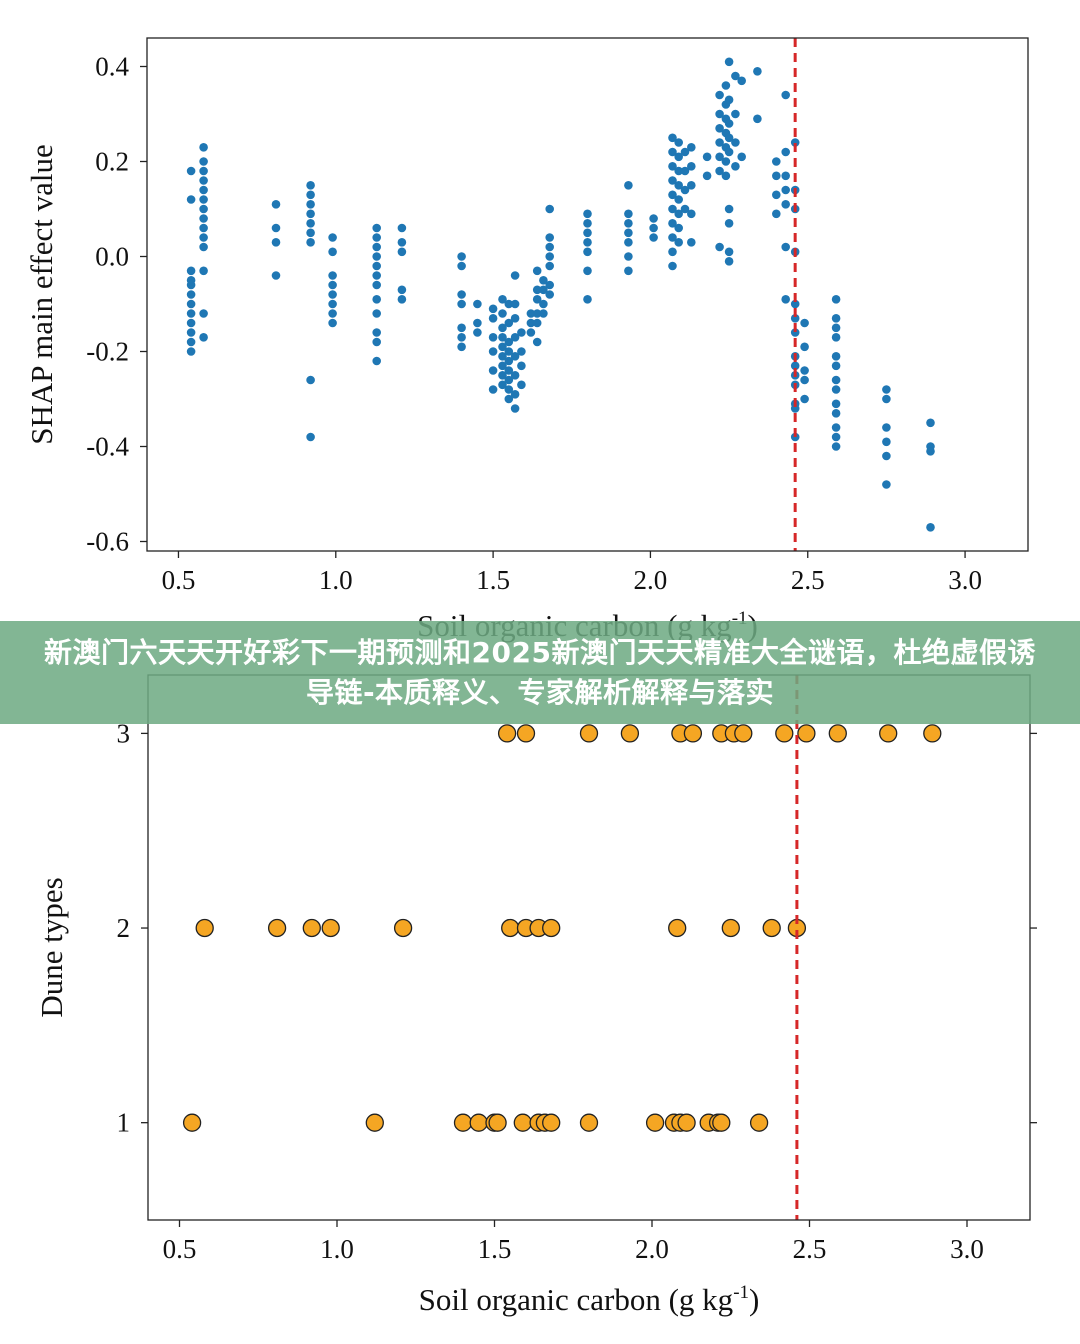 This screenshot has height=1344, width=1080. Describe the element at coordinates (754, 1299) in the screenshot. I see `x-axis-label-end: )` at that location.